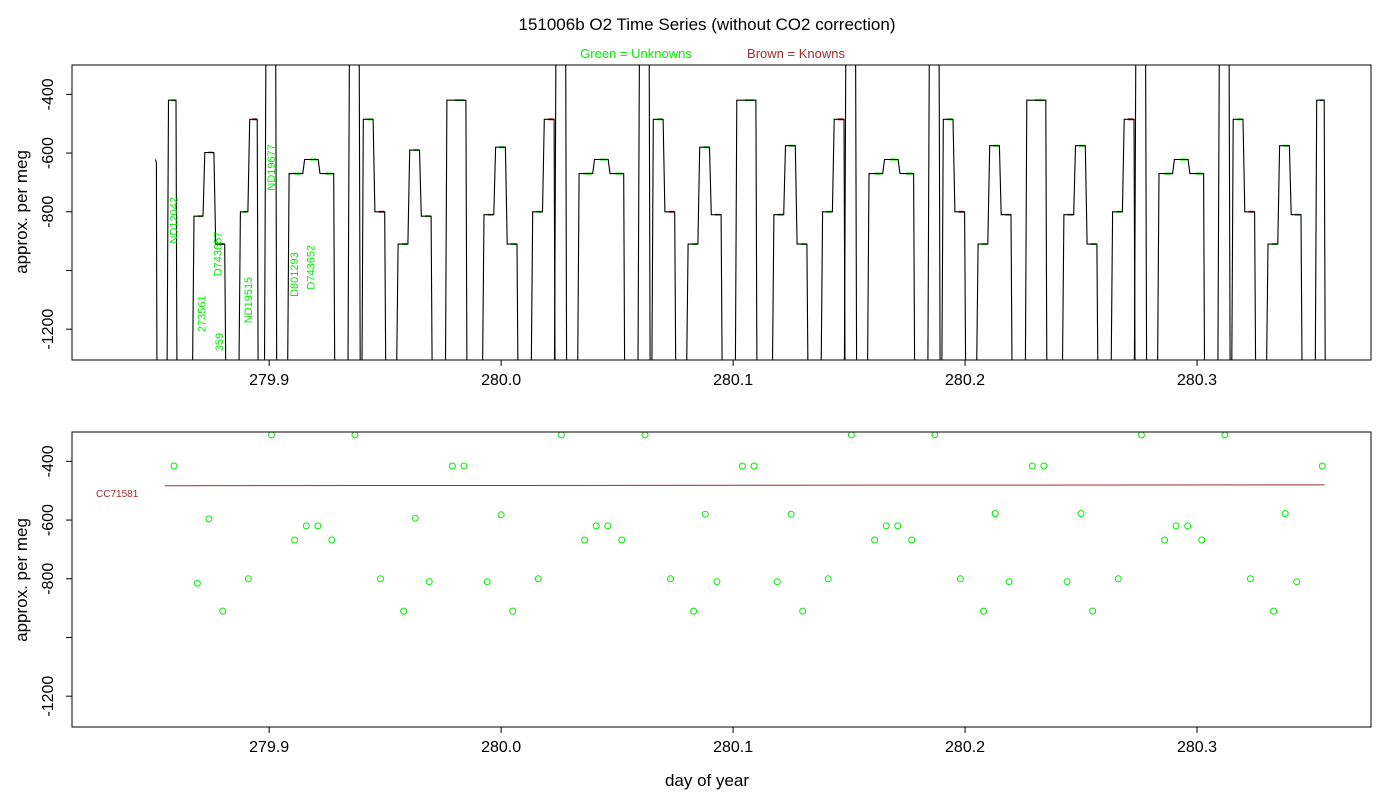 The image size is (1400, 800). Describe the element at coordinates (269, 380) in the screenshot. I see `top-x-tick-label: 279.9` at that location.